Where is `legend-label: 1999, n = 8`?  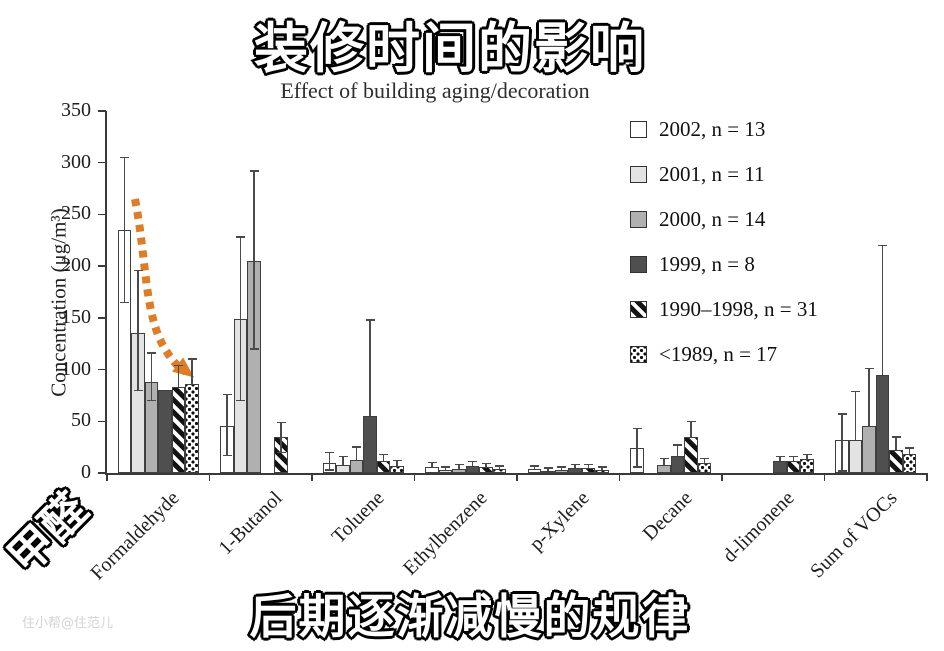
legend-label: 1999, n = 8 is located at coordinates (707, 264).